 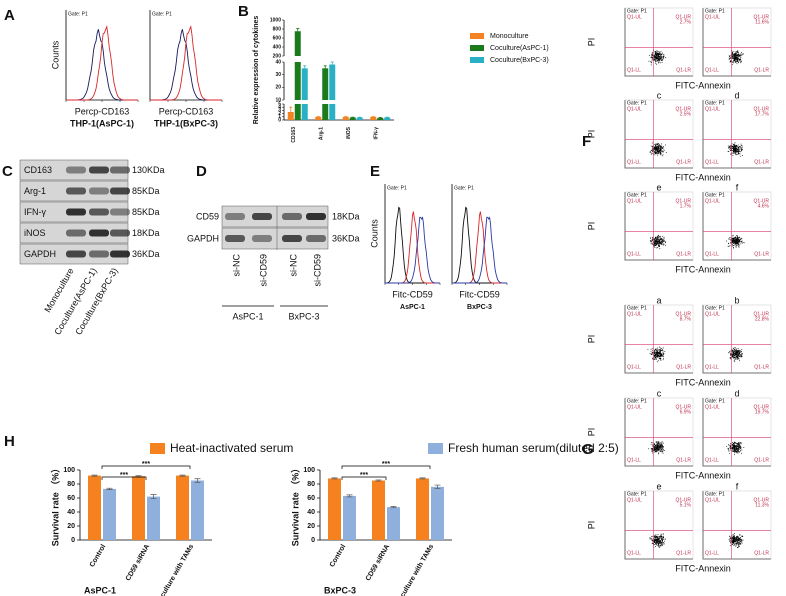 I want to click on x-tick-label: CD163, so click(x=294, y=135).